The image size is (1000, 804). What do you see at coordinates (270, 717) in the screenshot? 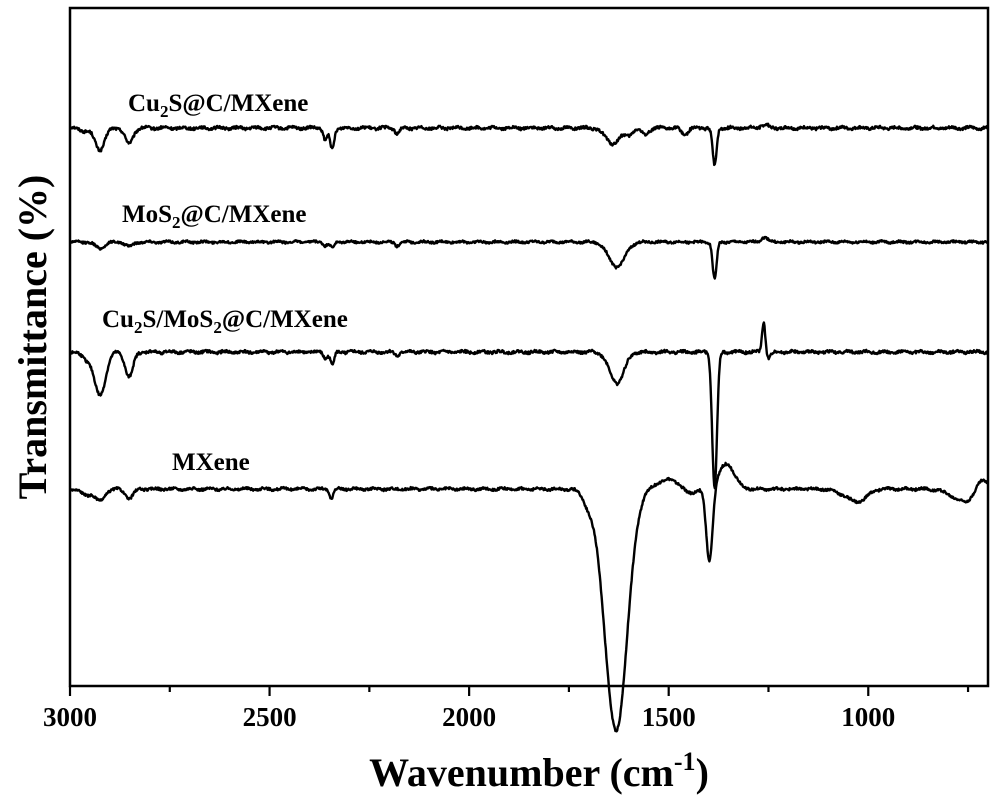
I see `x-tick-label-2500: 2500` at bounding box center [270, 717].